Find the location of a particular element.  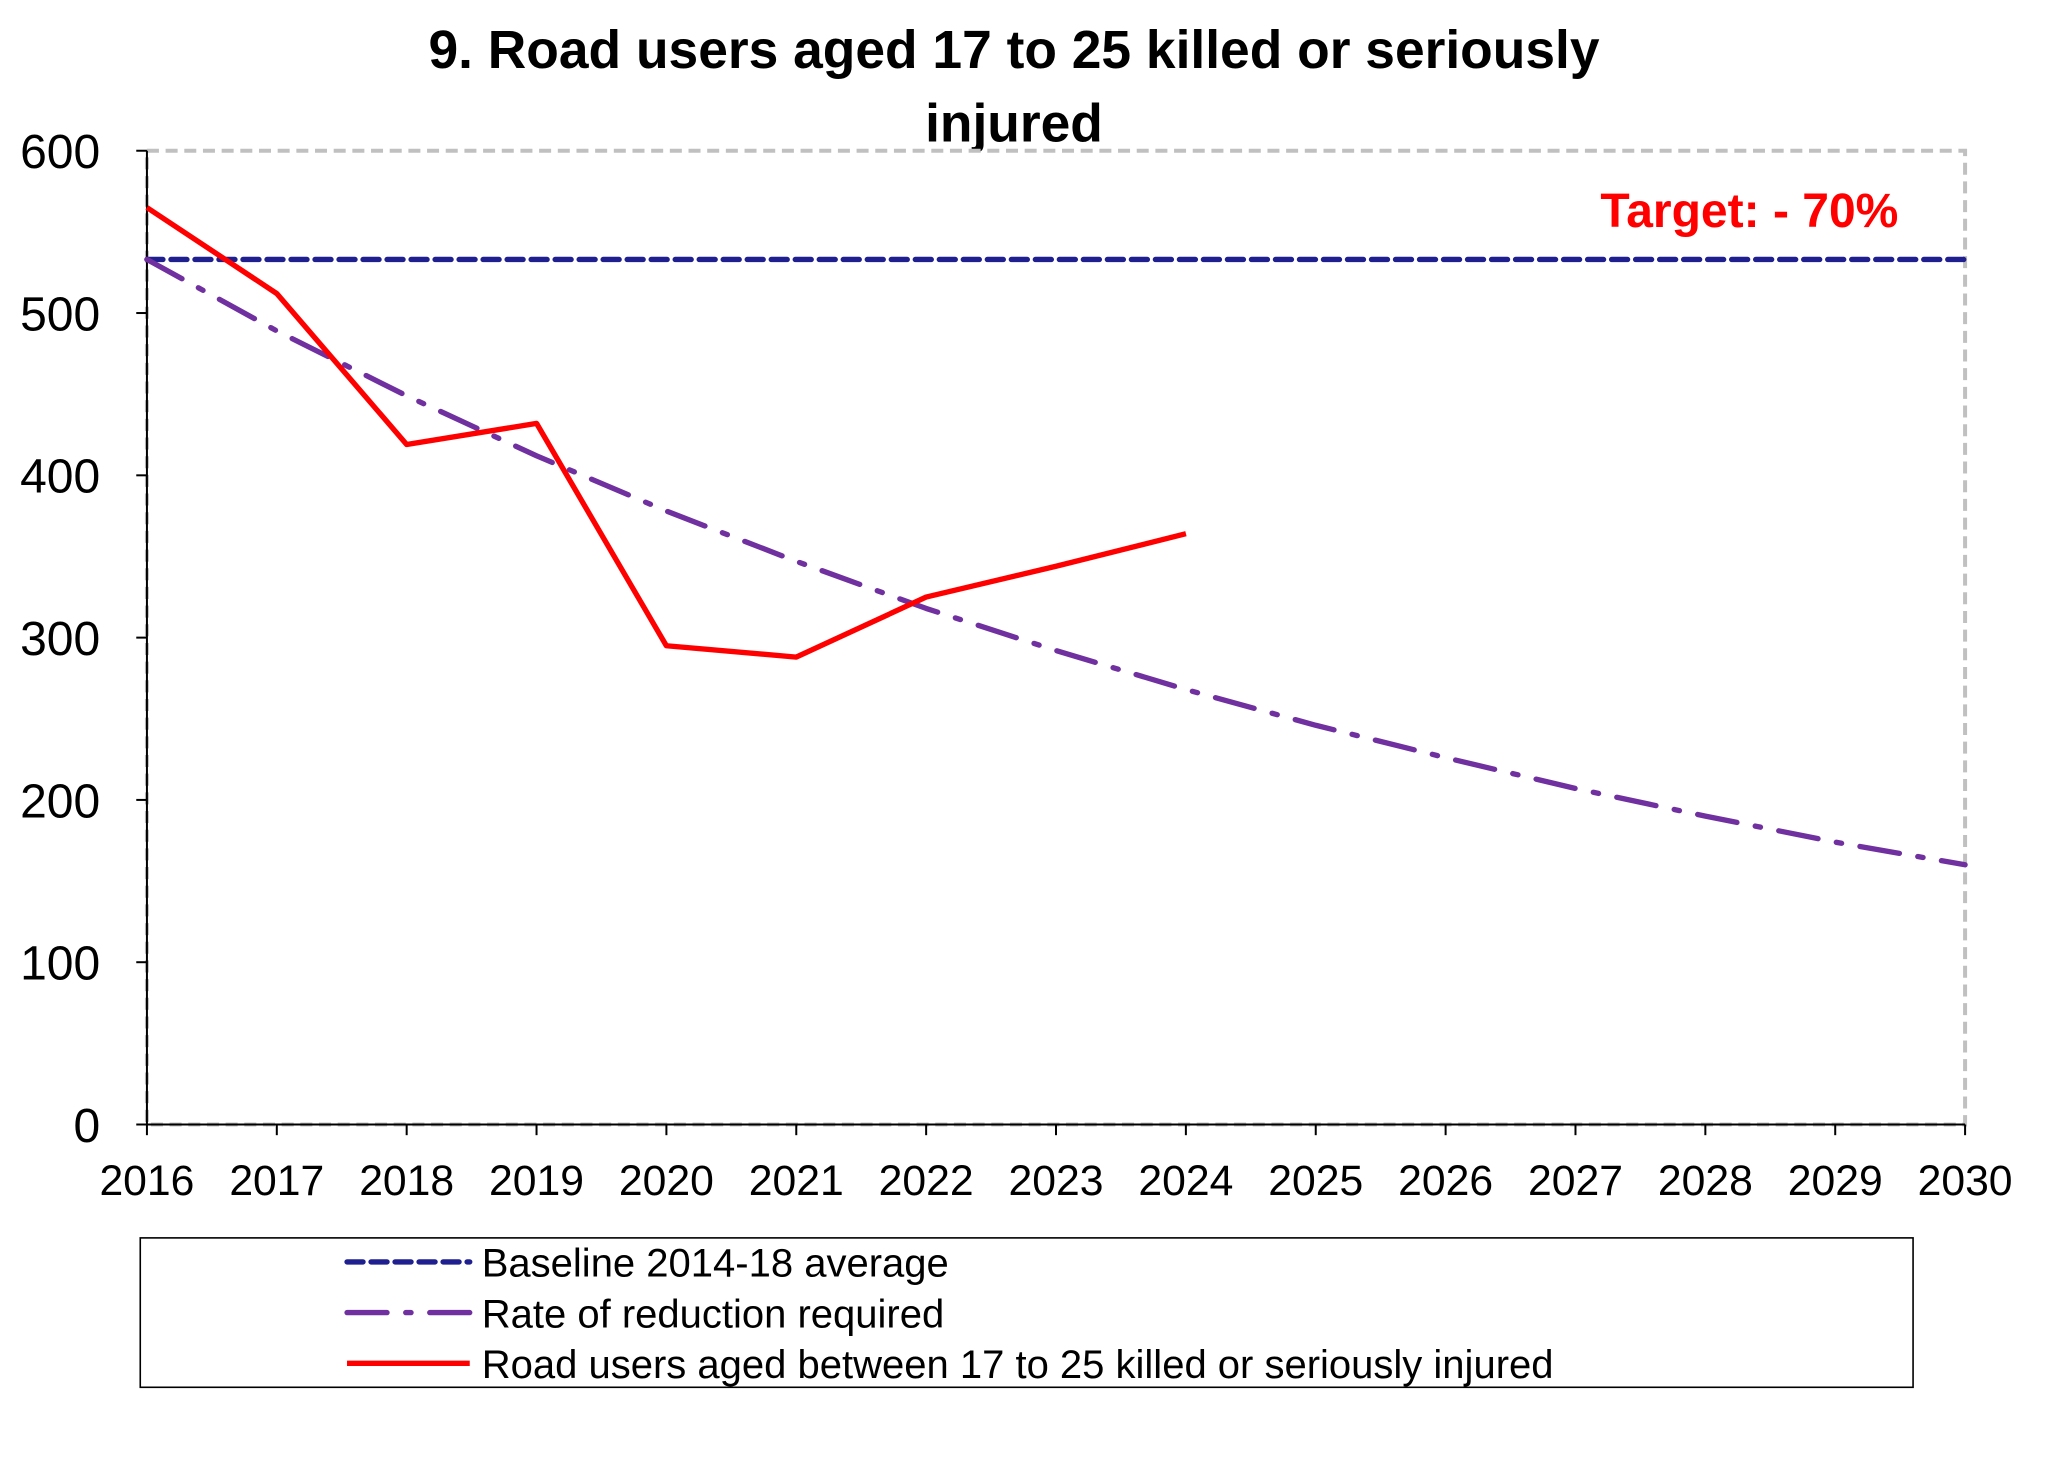

x-tick-label: 2020 is located at coordinates (666, 1181).